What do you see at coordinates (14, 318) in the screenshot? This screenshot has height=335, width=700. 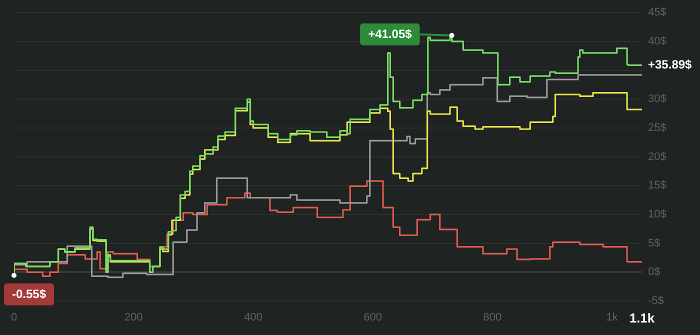 I see `x-tick-label: 0` at bounding box center [14, 318].